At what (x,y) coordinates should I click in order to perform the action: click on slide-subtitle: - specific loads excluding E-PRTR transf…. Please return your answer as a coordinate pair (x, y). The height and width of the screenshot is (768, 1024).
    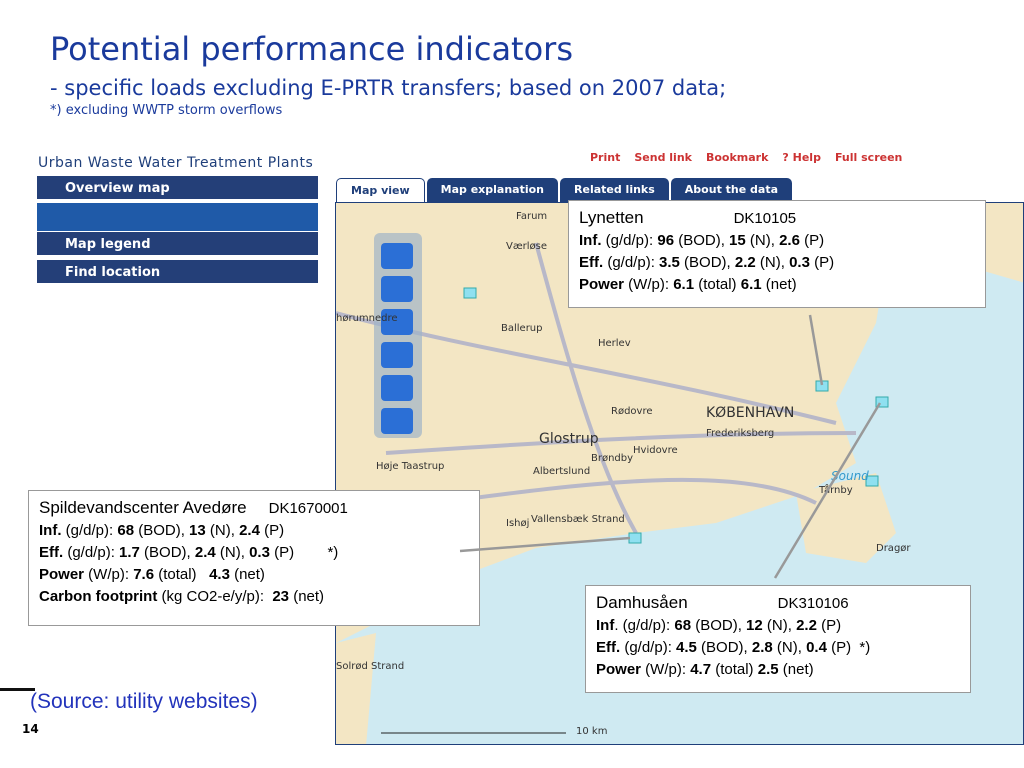
    Looking at the image, I should click on (388, 88).